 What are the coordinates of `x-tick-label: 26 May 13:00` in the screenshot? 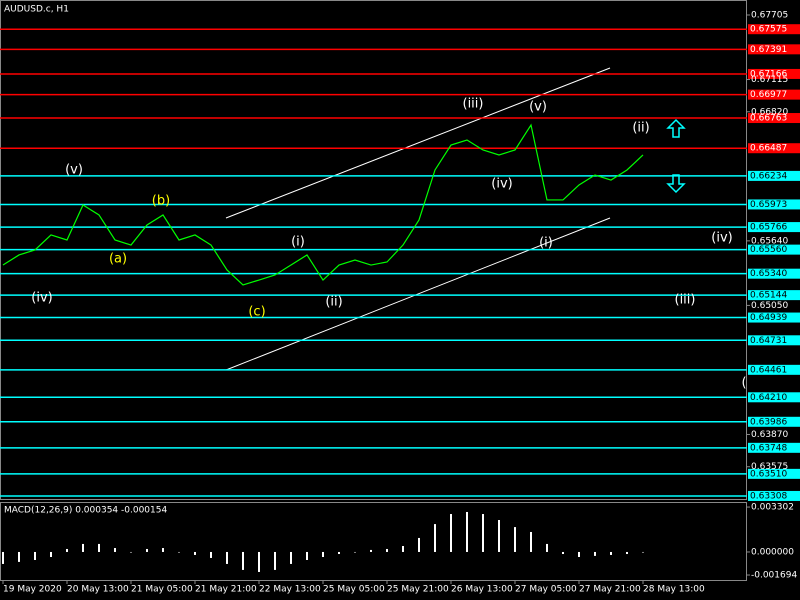 It's located at (482, 590).